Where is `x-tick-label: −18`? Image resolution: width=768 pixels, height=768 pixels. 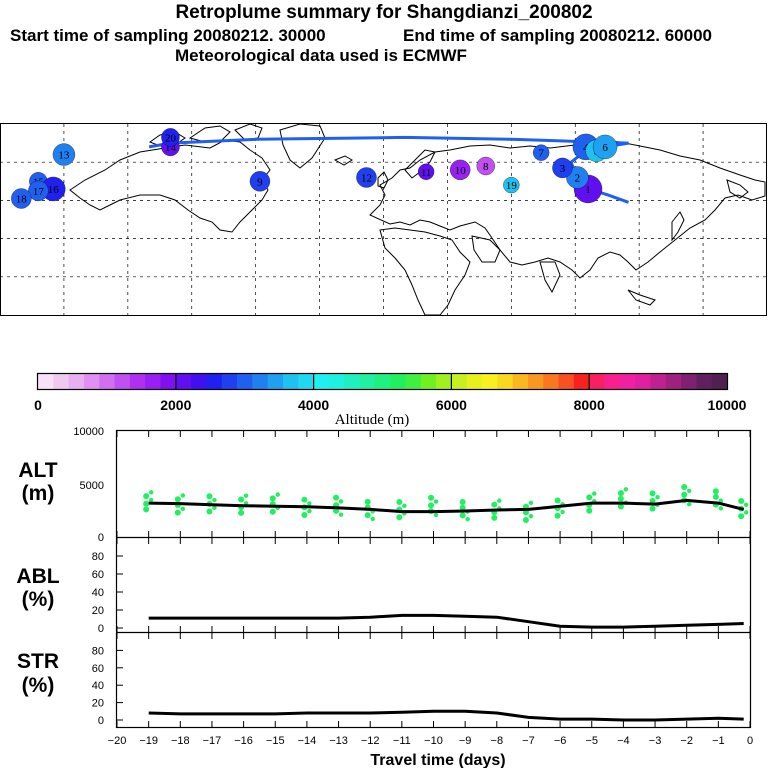 x-tick-label: −18 is located at coordinates (180, 741).